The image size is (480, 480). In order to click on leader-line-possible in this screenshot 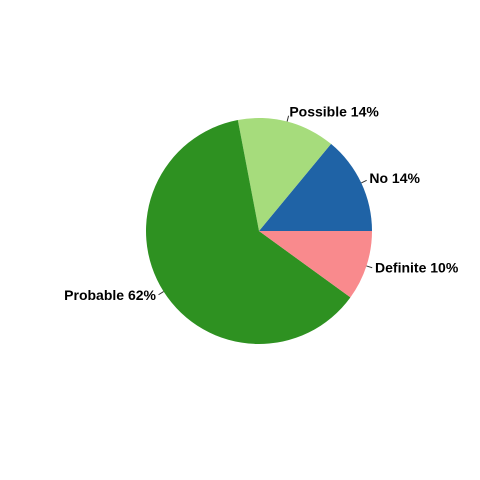, I will do `click(288, 118)`.